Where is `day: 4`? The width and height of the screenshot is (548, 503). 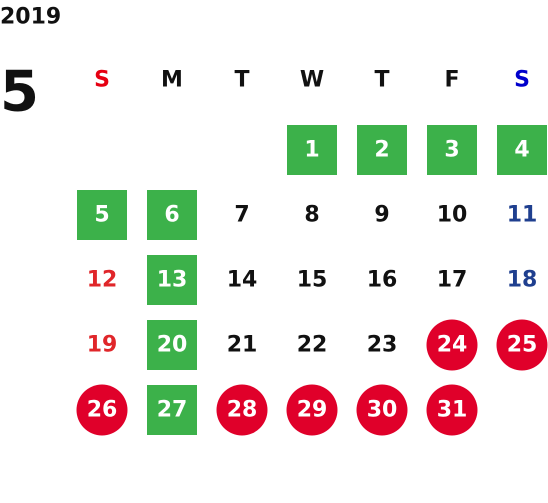 day: 4 is located at coordinates (521, 150).